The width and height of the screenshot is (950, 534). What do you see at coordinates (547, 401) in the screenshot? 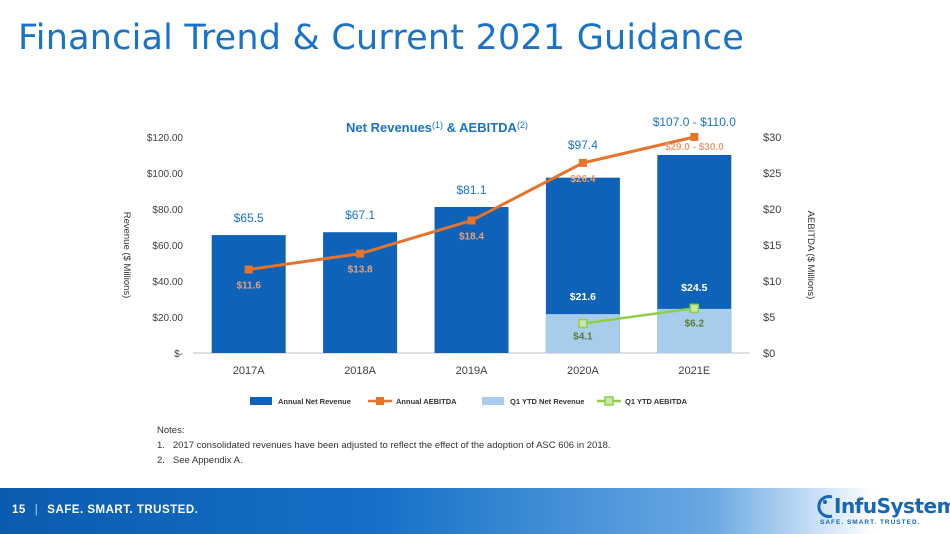
I see `legend-label: Q1 YTD Net Revenue` at bounding box center [547, 401].